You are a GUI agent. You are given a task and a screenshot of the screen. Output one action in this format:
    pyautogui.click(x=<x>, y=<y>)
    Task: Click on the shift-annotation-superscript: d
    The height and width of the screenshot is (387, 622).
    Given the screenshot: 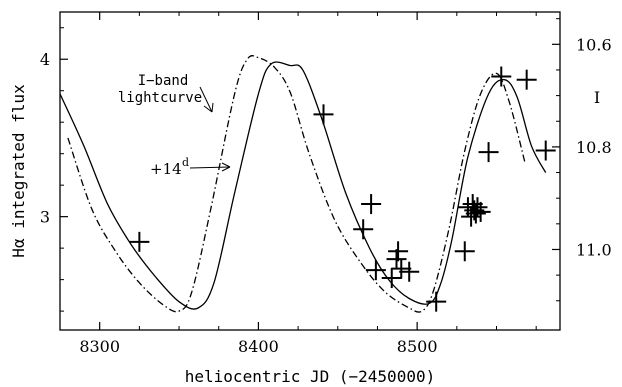 What is the action you would take?
    pyautogui.click(x=185, y=162)
    